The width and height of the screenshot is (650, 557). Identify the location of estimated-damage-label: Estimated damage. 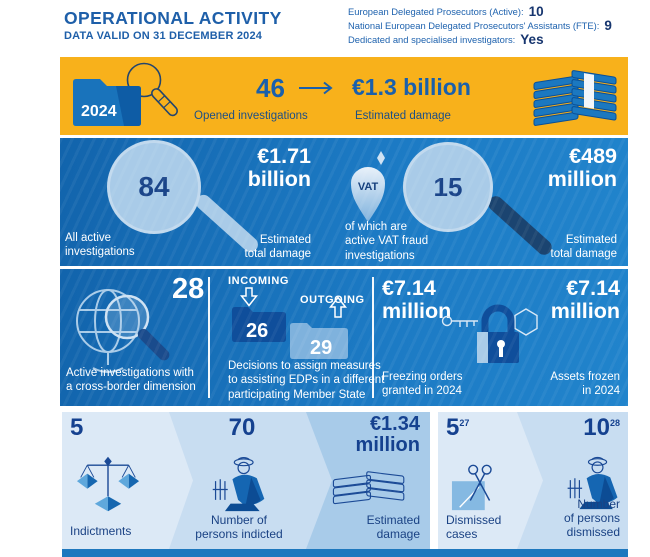
(393, 527).